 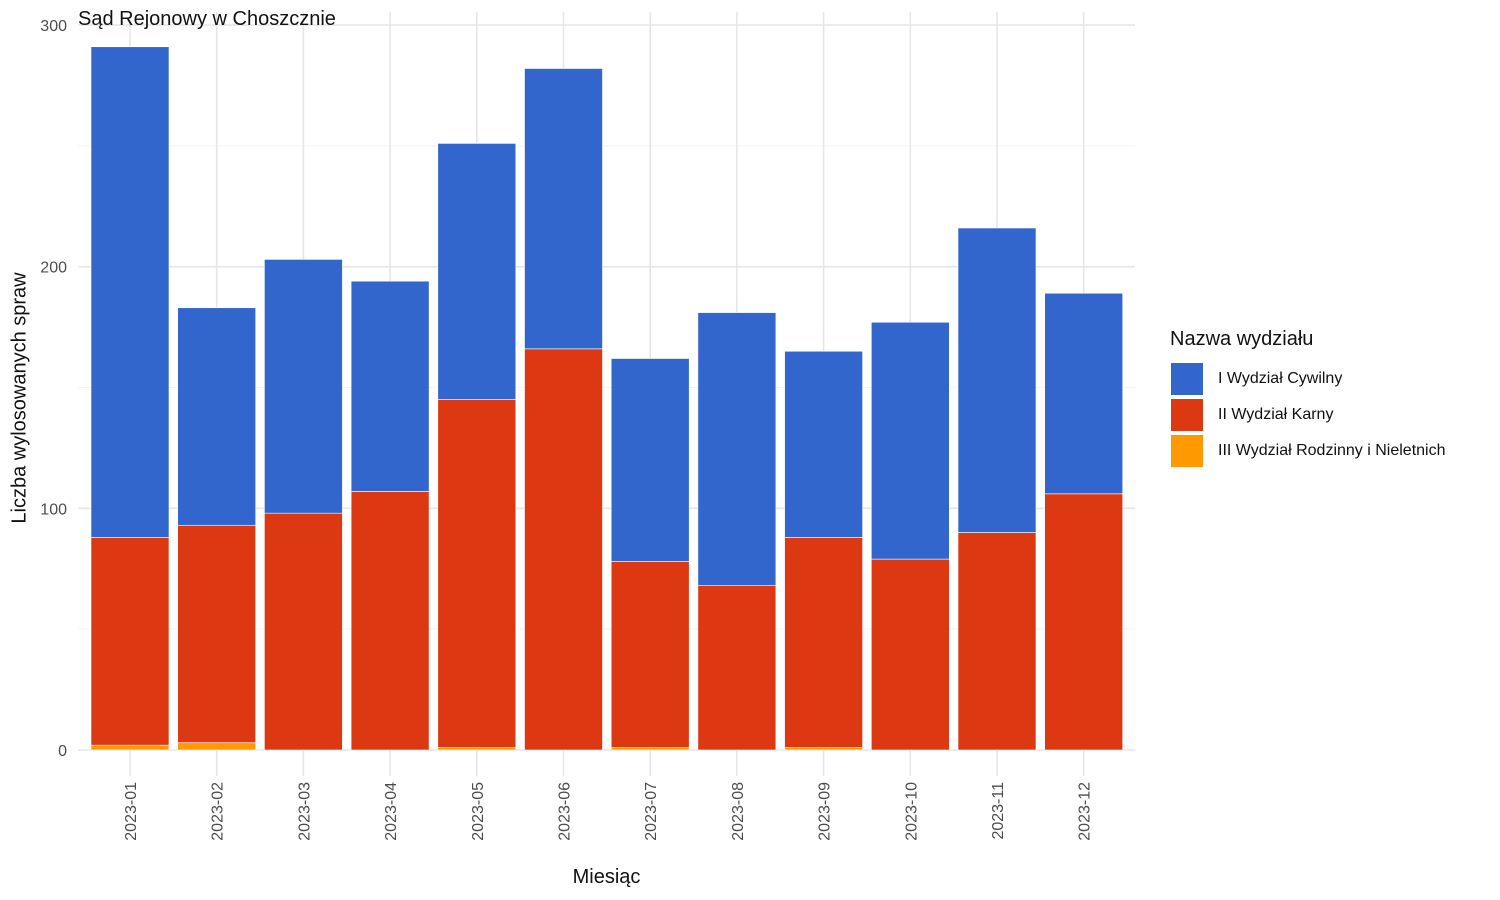 I want to click on legend-item-karny: II Wydział Karny, so click(x=1308, y=415).